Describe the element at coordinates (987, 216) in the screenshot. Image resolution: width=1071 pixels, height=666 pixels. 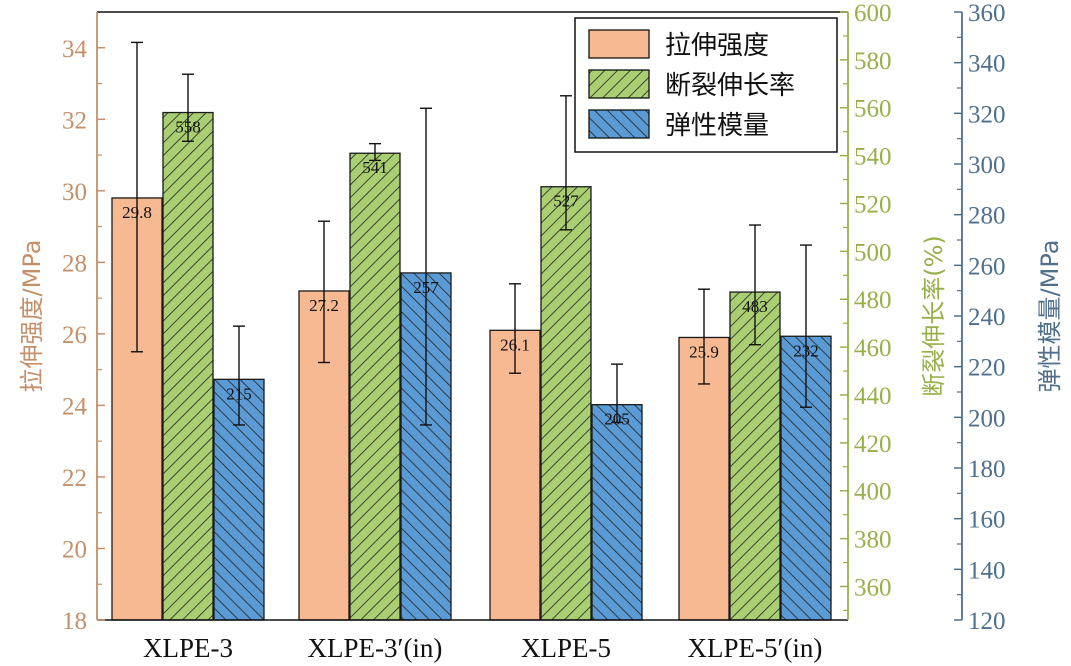
I see `right2-tick-label-8: 280` at that location.